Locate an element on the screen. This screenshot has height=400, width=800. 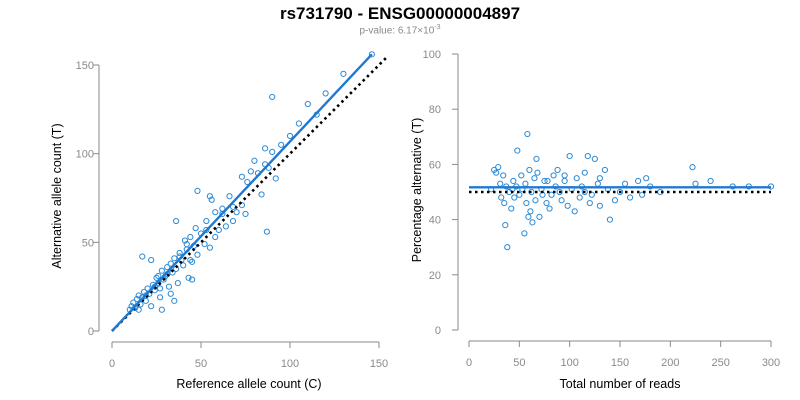
right-y-tick-label: 0 is located at coordinates (438, 331).